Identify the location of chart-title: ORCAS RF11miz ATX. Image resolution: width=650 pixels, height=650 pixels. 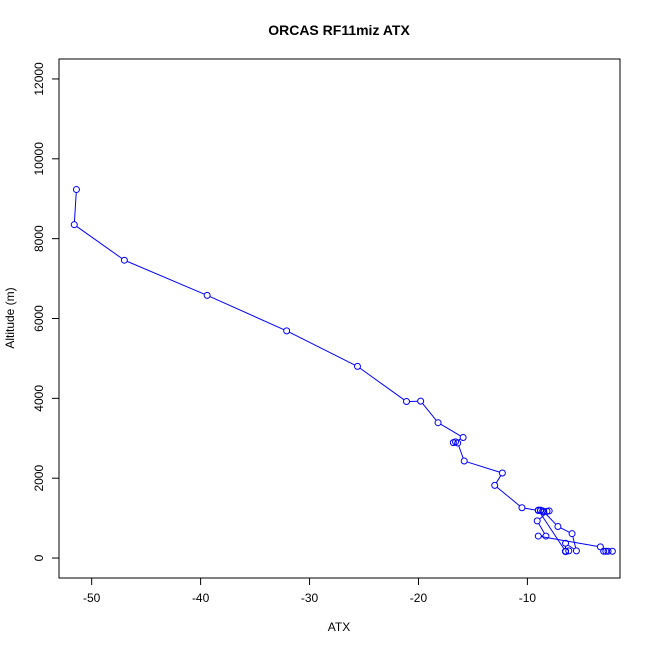
(339, 30).